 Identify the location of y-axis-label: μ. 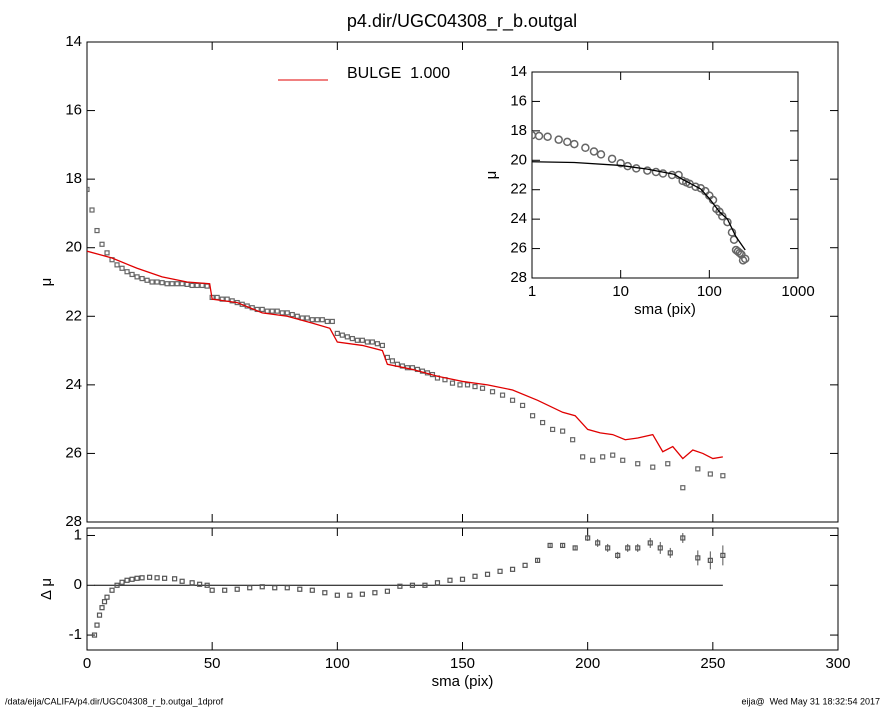
(491, 175).